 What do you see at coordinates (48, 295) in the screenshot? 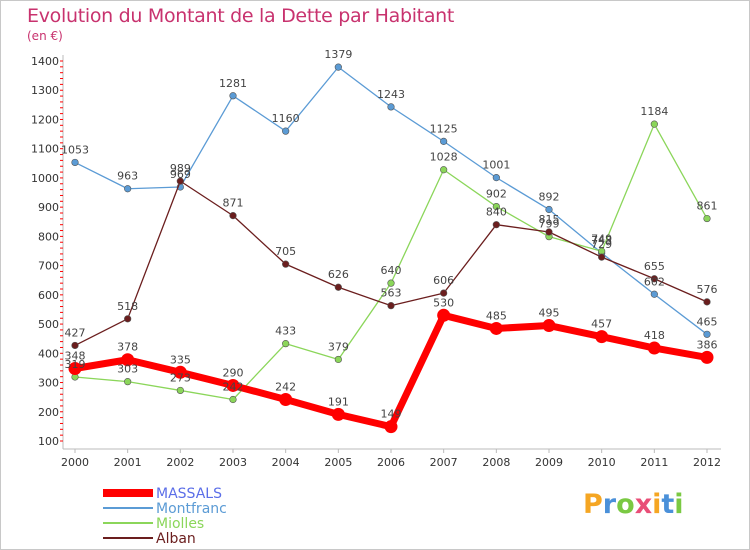
I see `y-tick-label: 600` at bounding box center [48, 295].